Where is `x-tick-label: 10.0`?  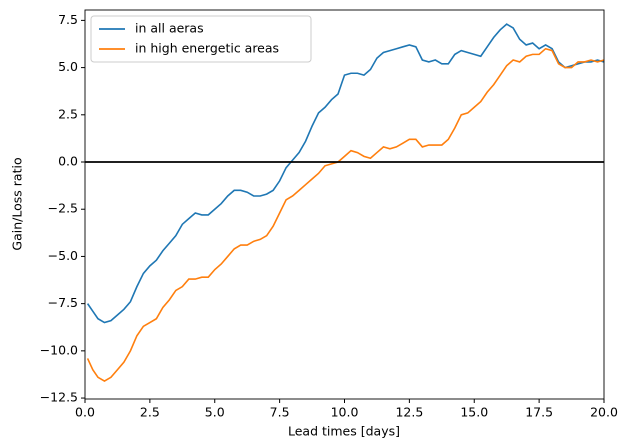 x-tick-label: 10.0 is located at coordinates (345, 412).